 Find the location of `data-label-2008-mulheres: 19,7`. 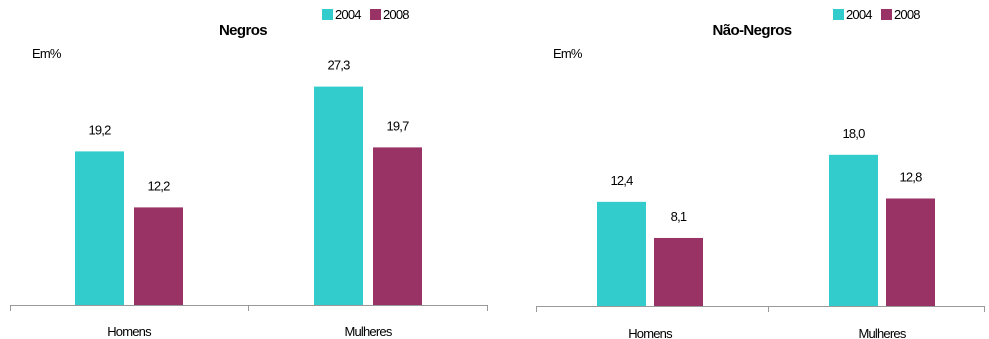

data-label-2008-mulheres: 19,7 is located at coordinates (397, 125).